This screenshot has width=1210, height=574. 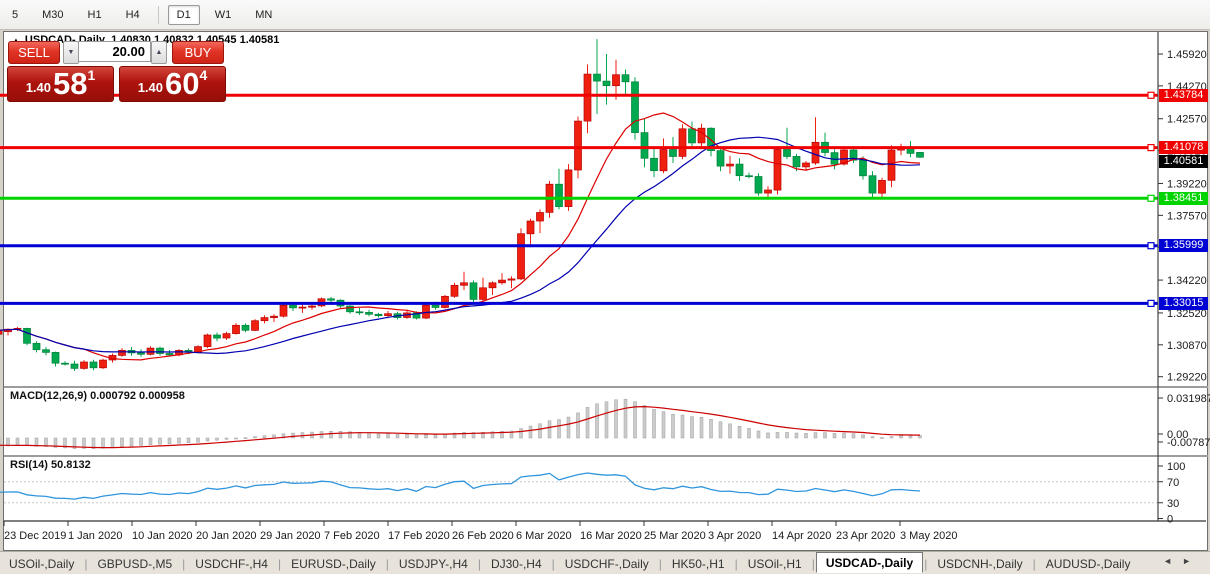 What do you see at coordinates (1177, 561) in the screenshot?
I see `tab-scroll-arrows: ◄ ►` at bounding box center [1177, 561].